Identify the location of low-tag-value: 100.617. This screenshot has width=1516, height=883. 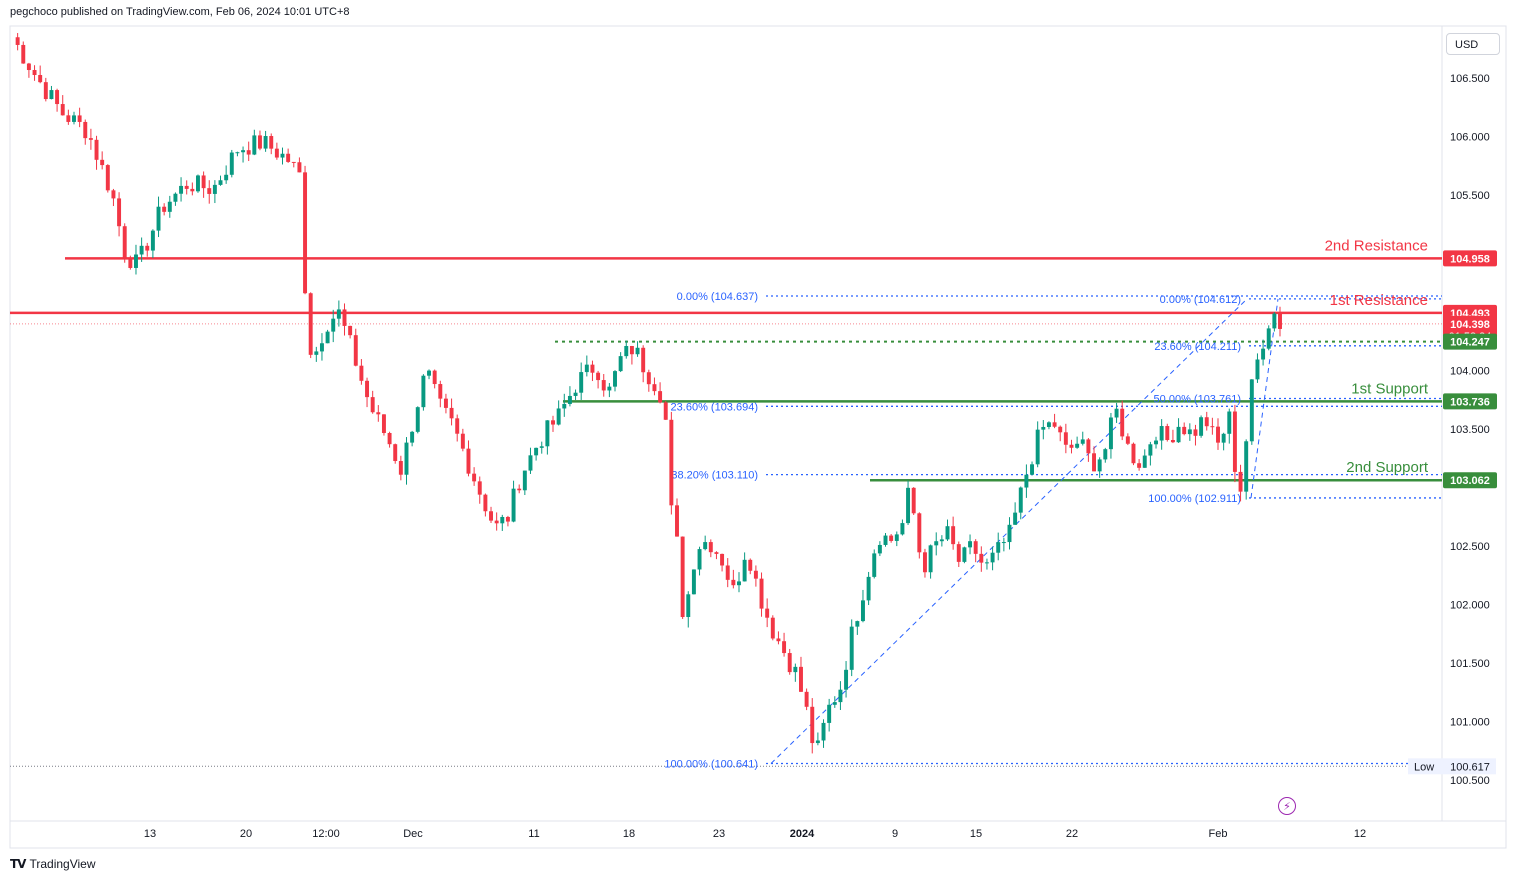
(1470, 767).